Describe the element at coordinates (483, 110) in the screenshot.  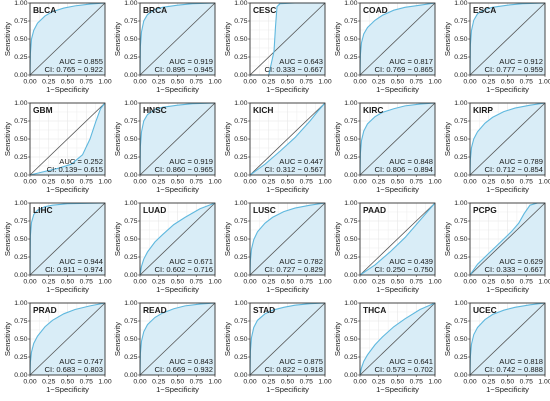
I see `panel-title: KIRP` at that location.